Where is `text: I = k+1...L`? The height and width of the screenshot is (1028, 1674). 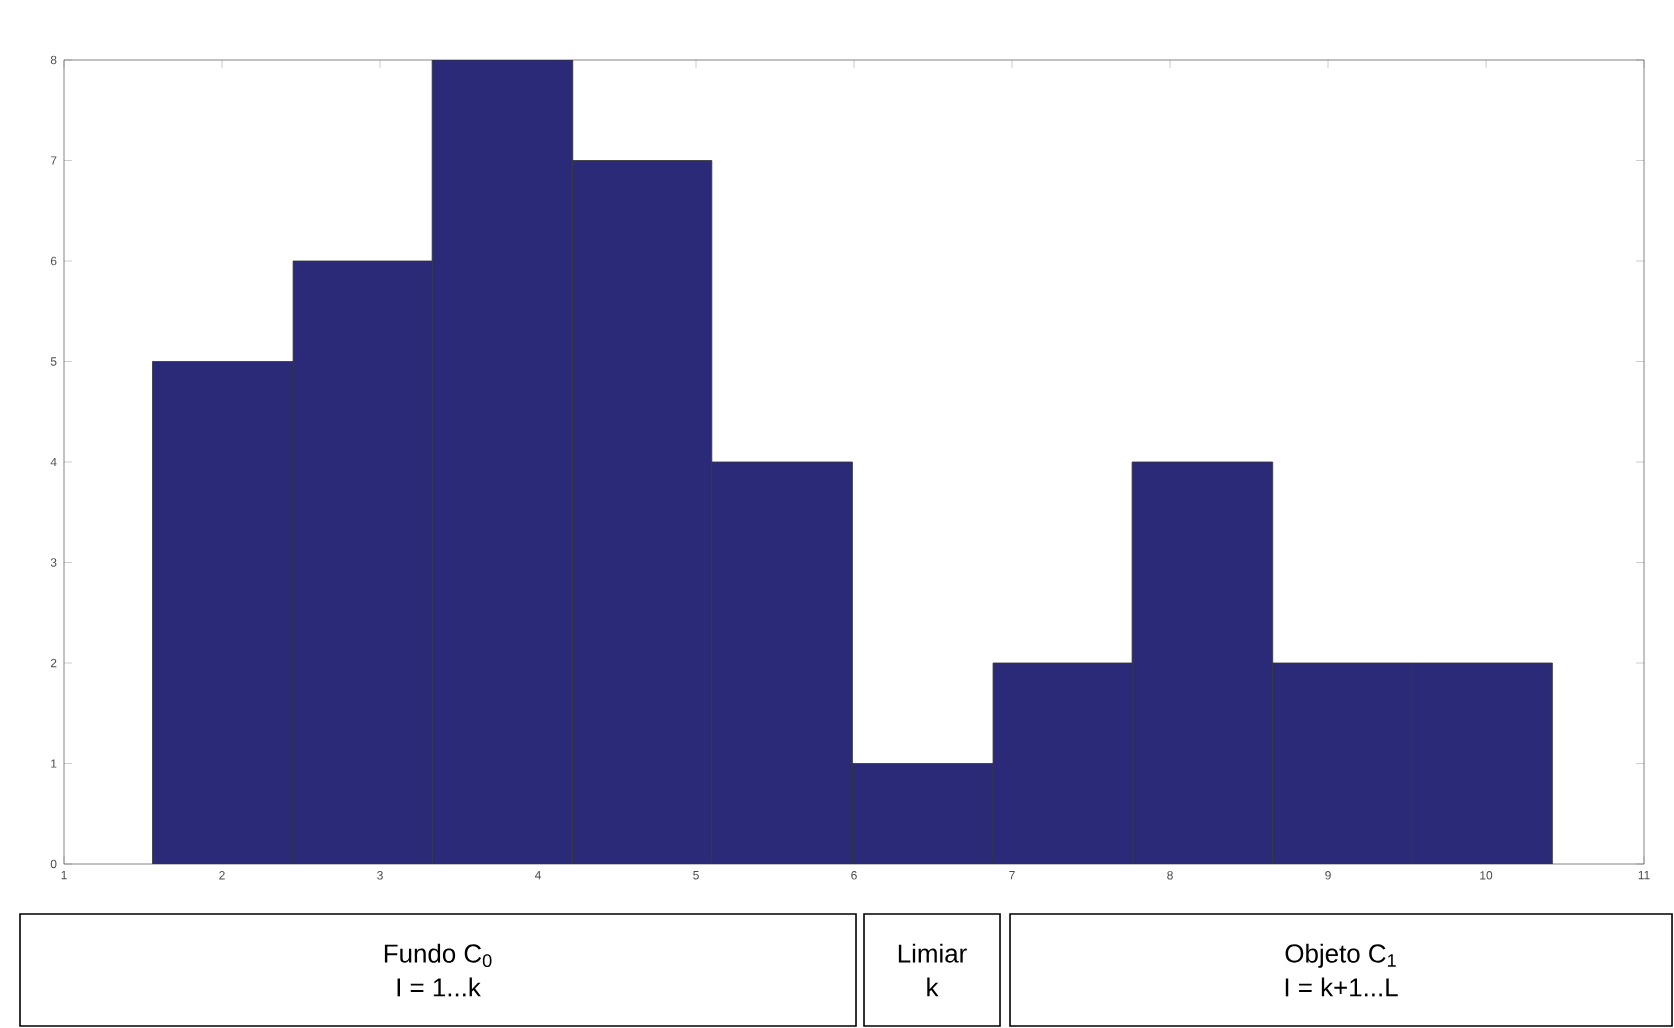 text: I = k+1...L is located at coordinates (1341, 987).